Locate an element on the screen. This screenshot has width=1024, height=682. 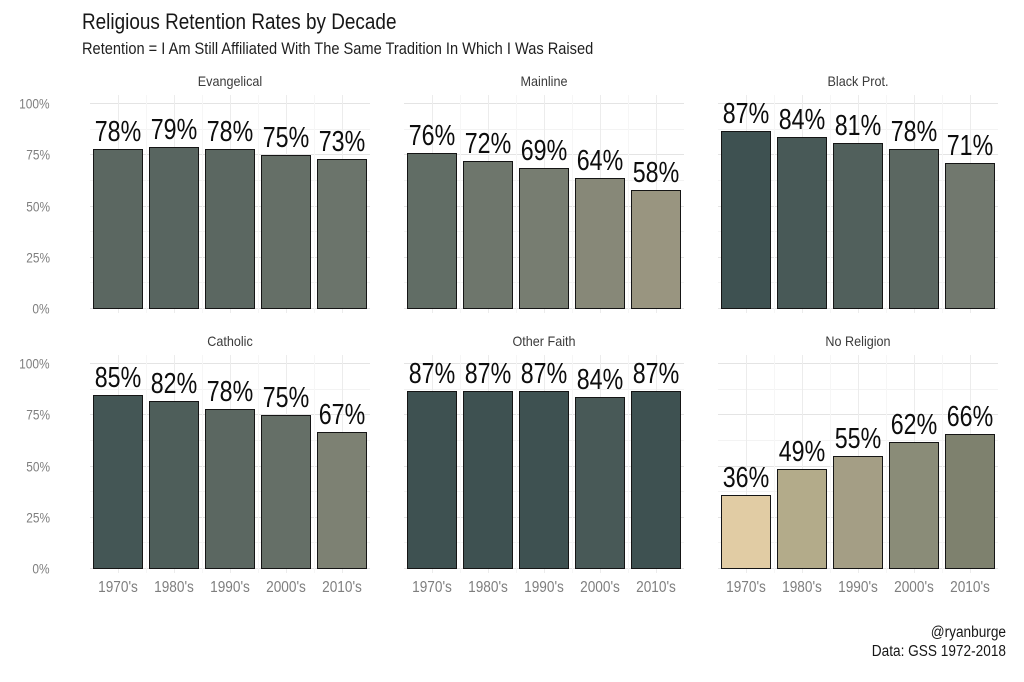
plot-area-evangelical: 78% 79% 78% 75% 73% is located at coordinates (230, 204).